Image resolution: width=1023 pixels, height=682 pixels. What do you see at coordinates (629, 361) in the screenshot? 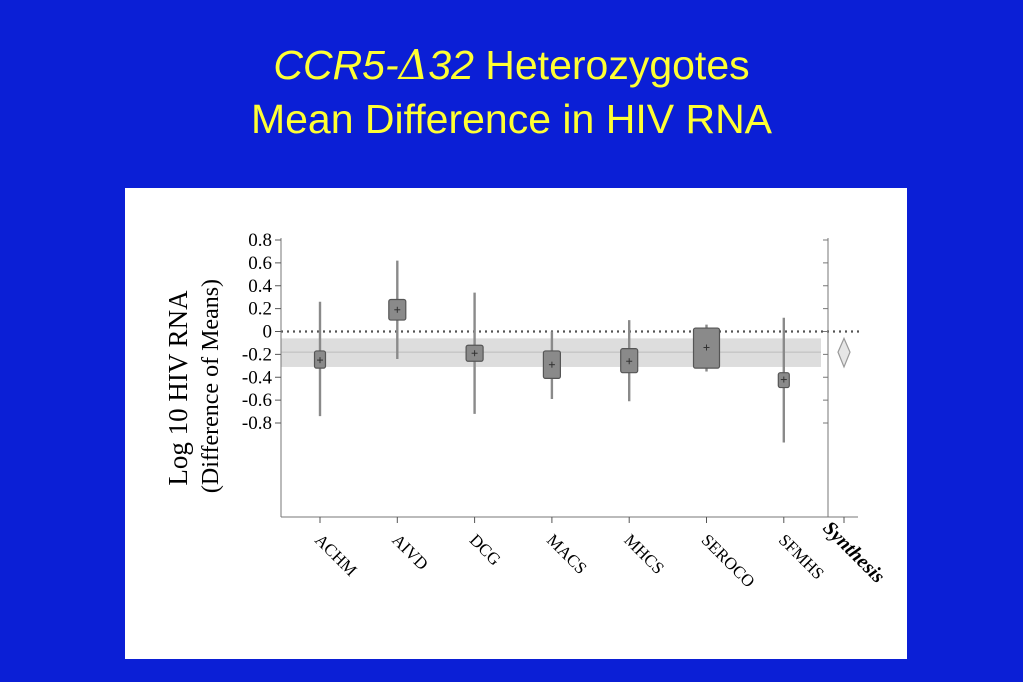
I see `study-mhcs` at bounding box center [629, 361].